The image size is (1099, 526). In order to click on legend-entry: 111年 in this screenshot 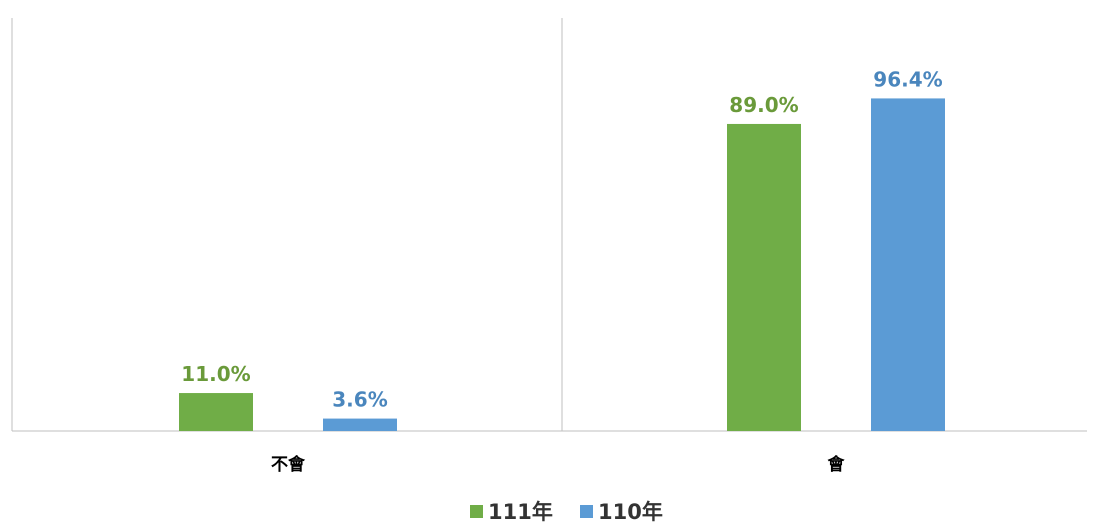, I will do `click(520, 512)`.